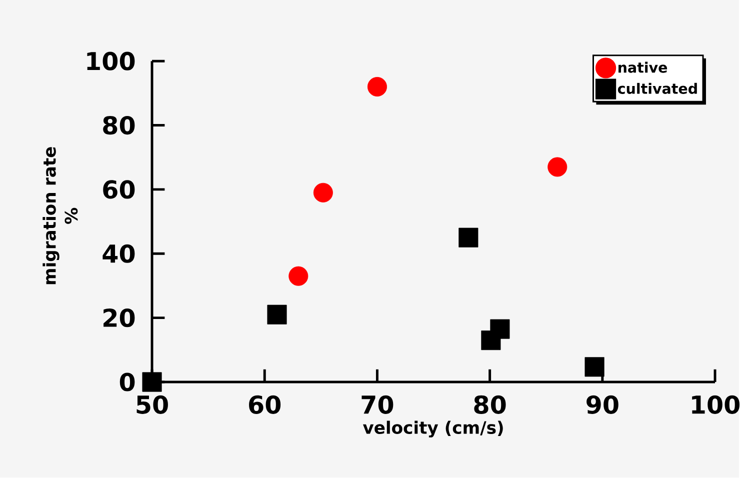 This screenshot has width=744, height=478. What do you see at coordinates (118, 254) in the screenshot?
I see `y-tick-label: 40` at bounding box center [118, 254].